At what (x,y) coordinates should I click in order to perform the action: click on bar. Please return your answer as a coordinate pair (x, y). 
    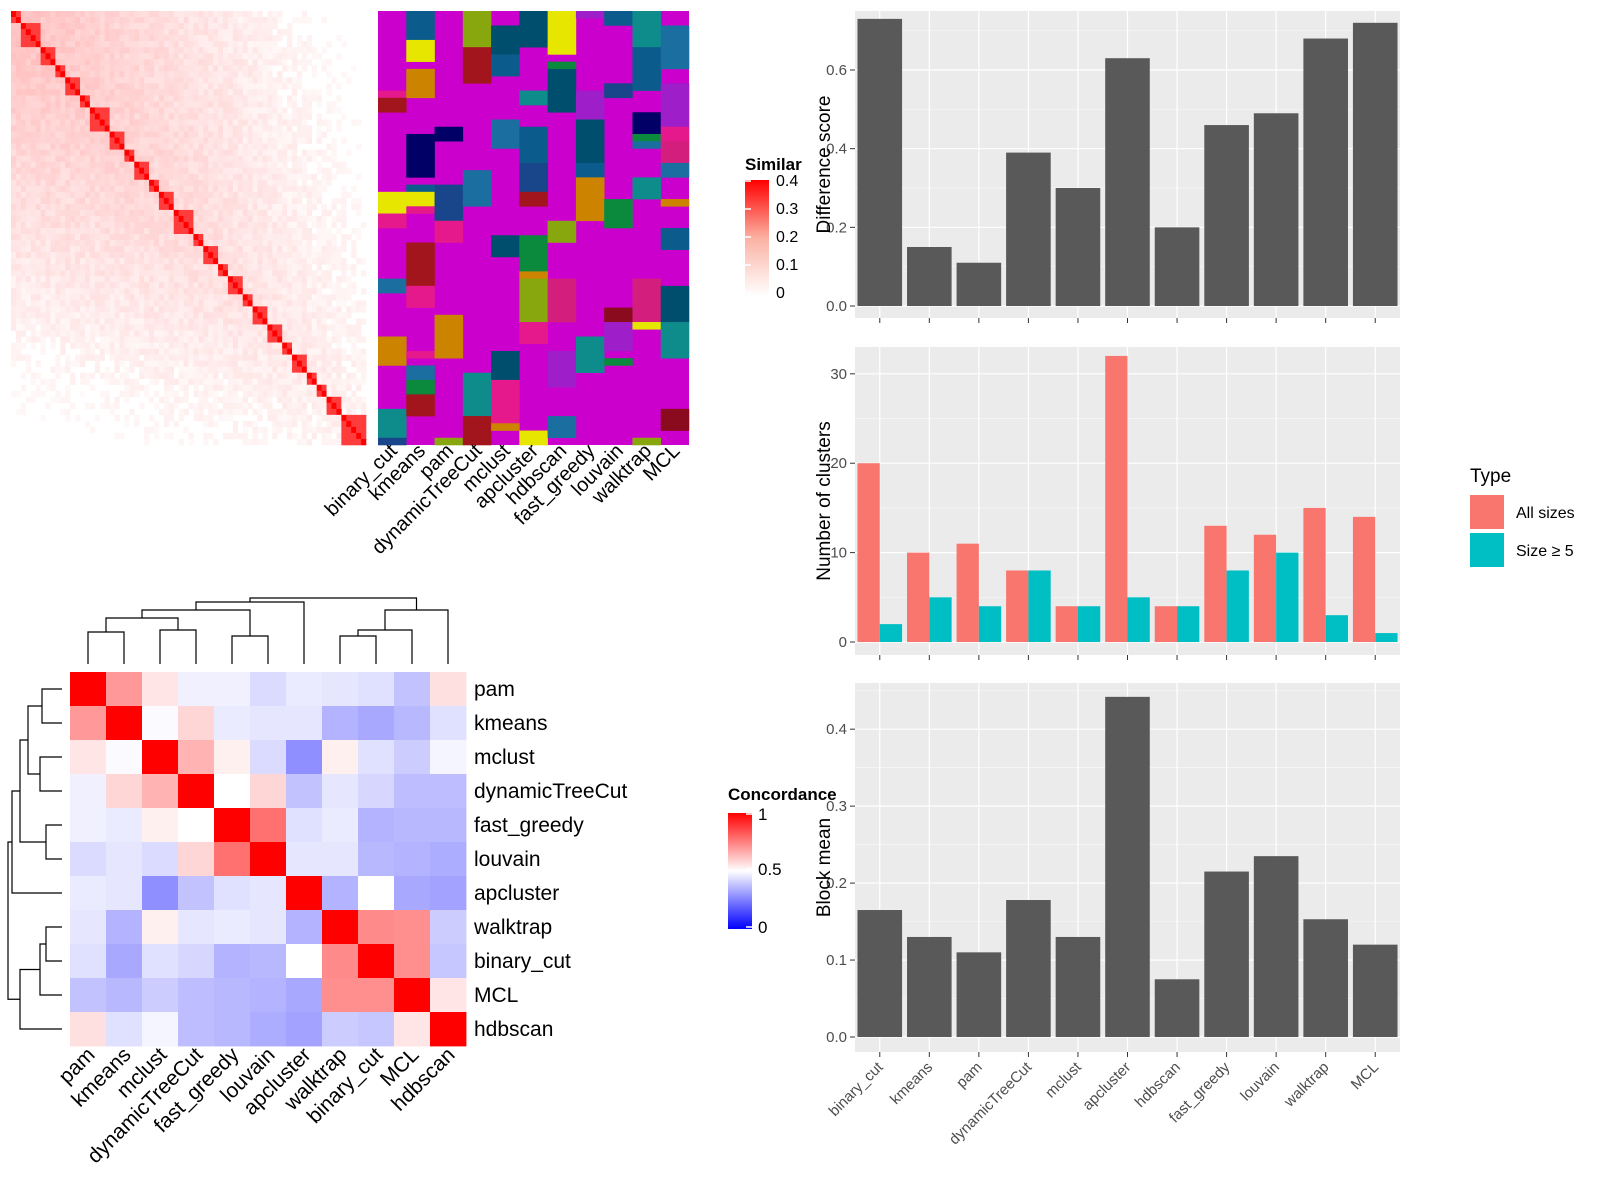
    Looking at the image, I should click on (1177, 1008).